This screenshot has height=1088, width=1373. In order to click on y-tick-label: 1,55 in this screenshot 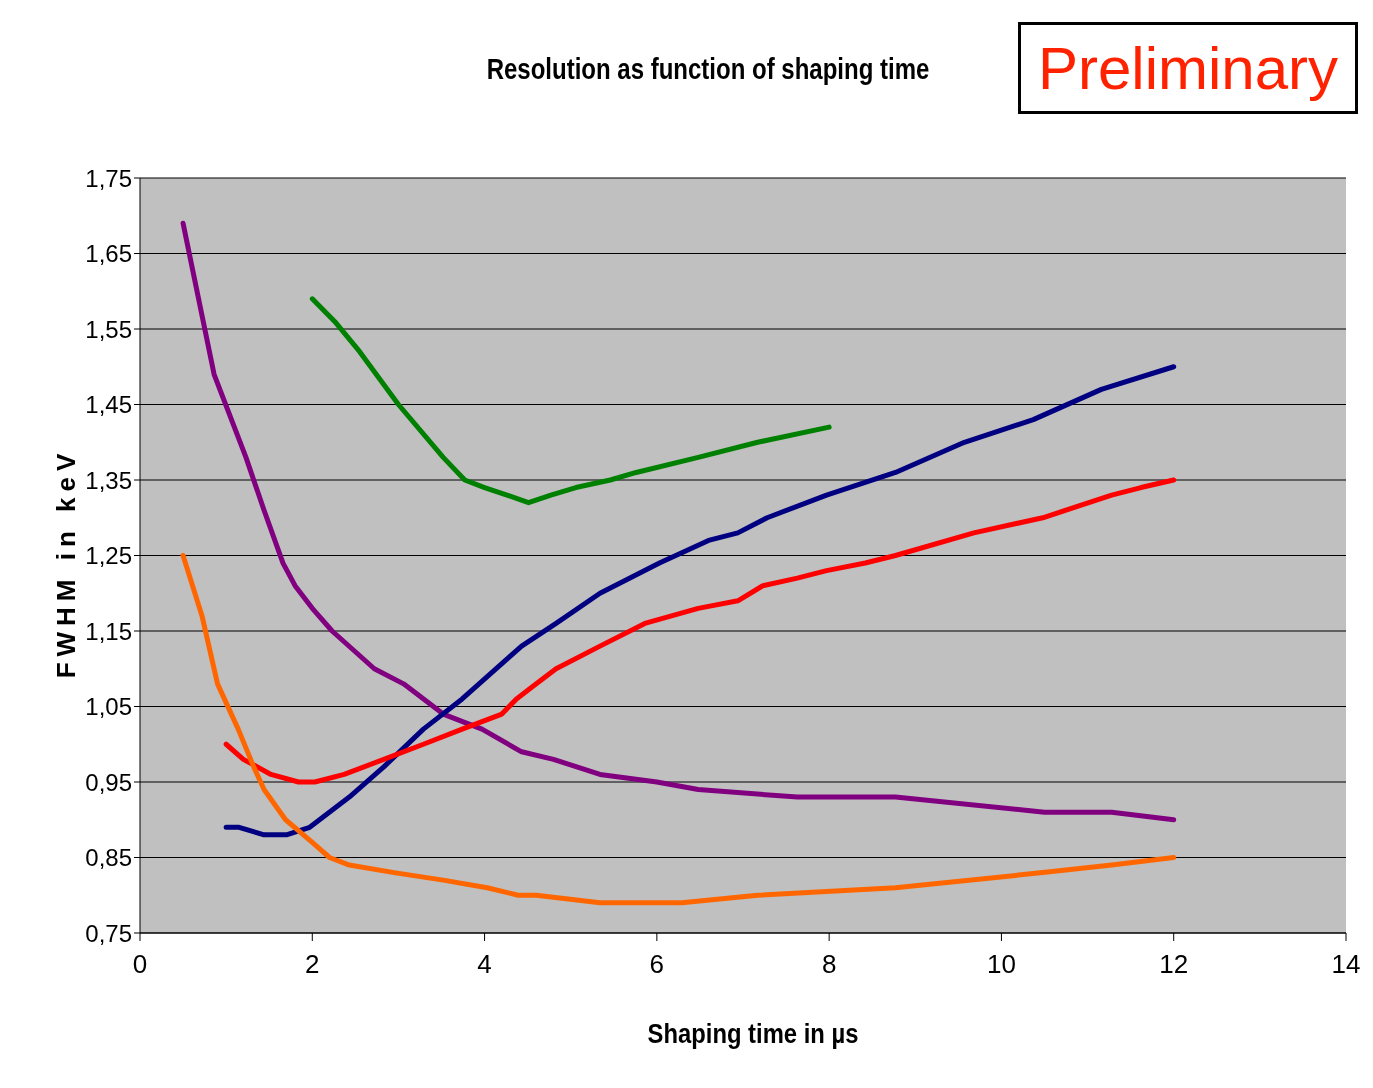, I will do `click(108, 329)`.